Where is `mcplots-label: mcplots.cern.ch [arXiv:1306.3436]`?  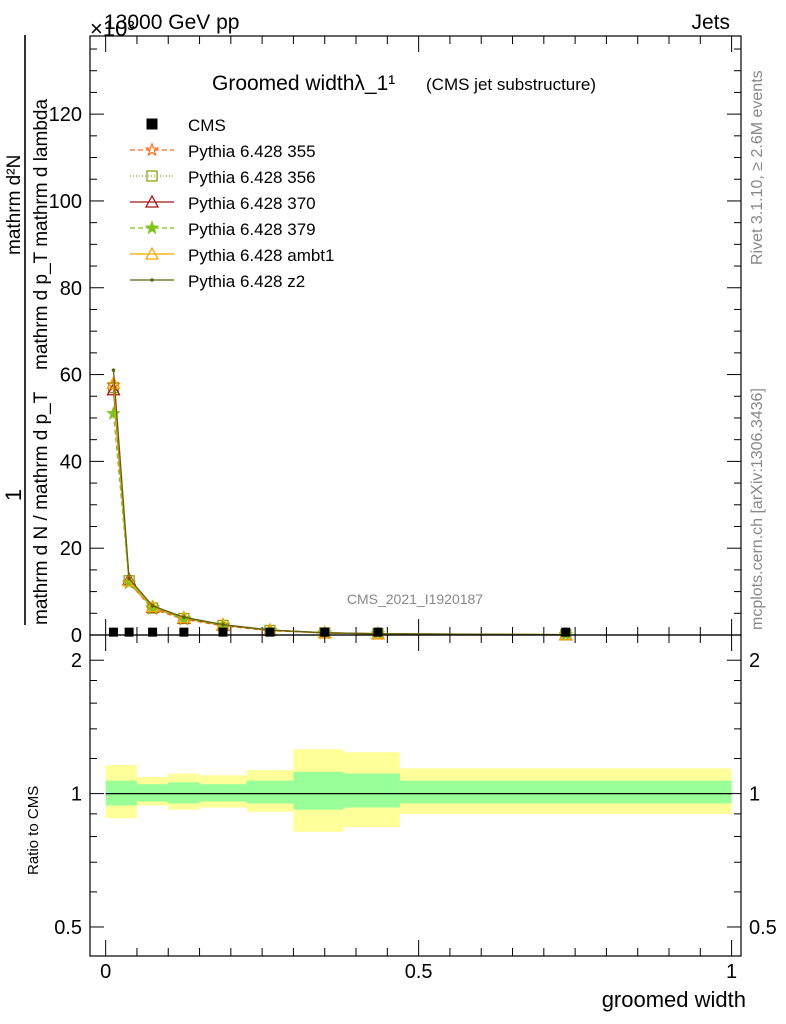
mcplots-label: mcplots.cern.ch [arXiv:1306.3436] is located at coordinates (757, 509).